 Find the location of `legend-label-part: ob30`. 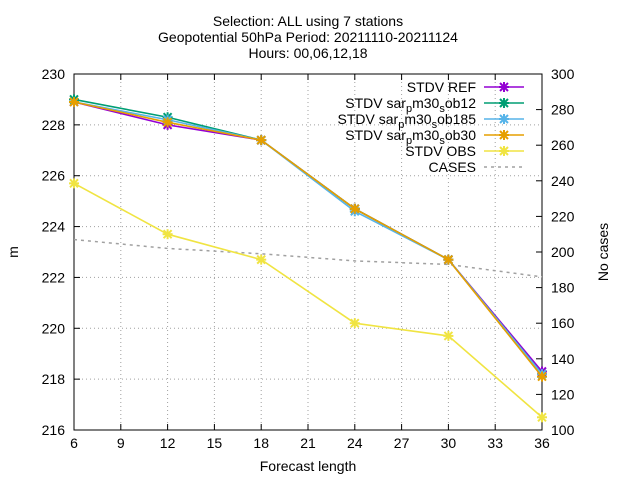

legend-label-part: ob30 is located at coordinates (460, 135).